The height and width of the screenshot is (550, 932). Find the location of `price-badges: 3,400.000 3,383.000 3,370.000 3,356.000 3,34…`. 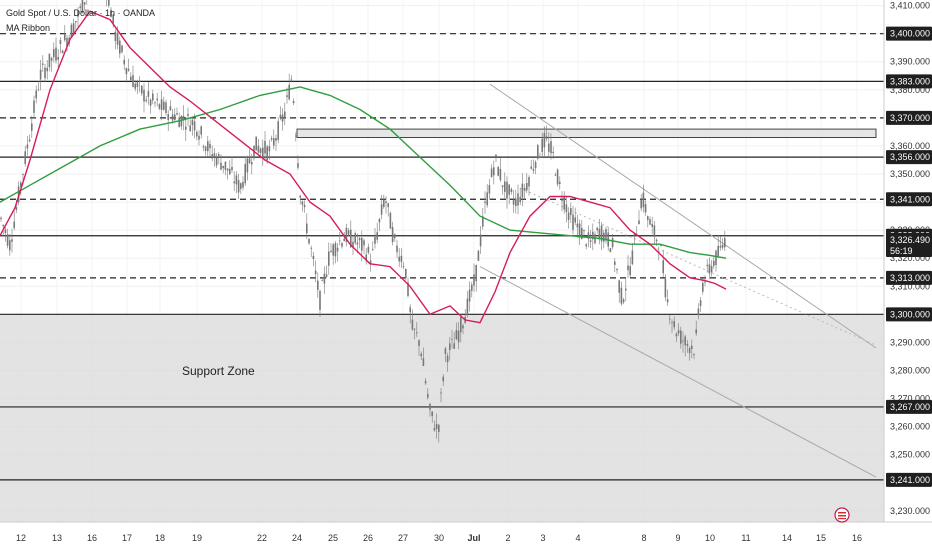

price-badges: 3,400.000 3,383.000 3,370.000 3,356.000 3,34… is located at coordinates (909, 256).